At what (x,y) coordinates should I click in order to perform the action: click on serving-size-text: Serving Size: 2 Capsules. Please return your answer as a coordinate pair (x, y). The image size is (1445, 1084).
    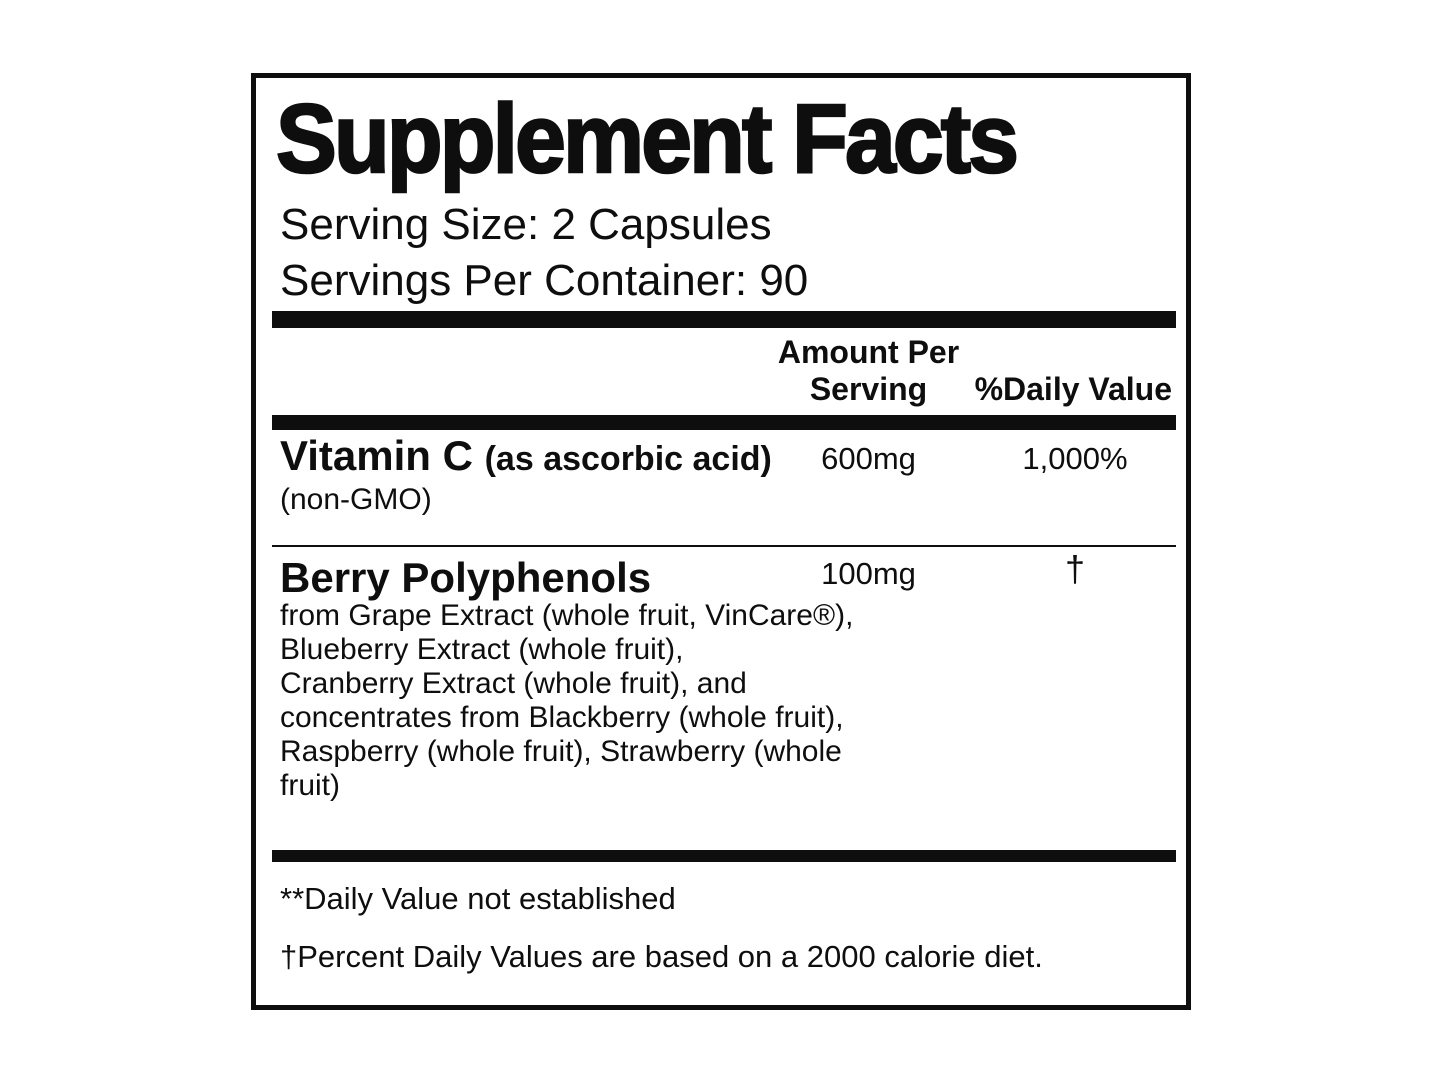
    Looking at the image, I should click on (526, 224).